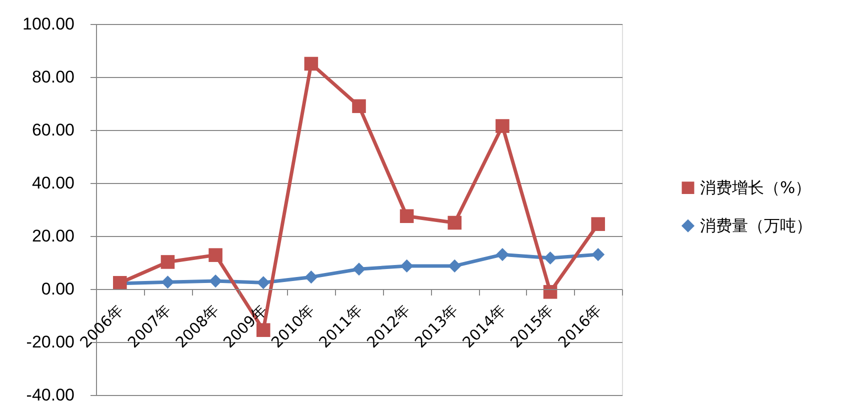 The width and height of the screenshot is (867, 420). Describe the element at coordinates (756, 225) in the screenshot. I see `legend-label: 消费量（万吨）` at that location.